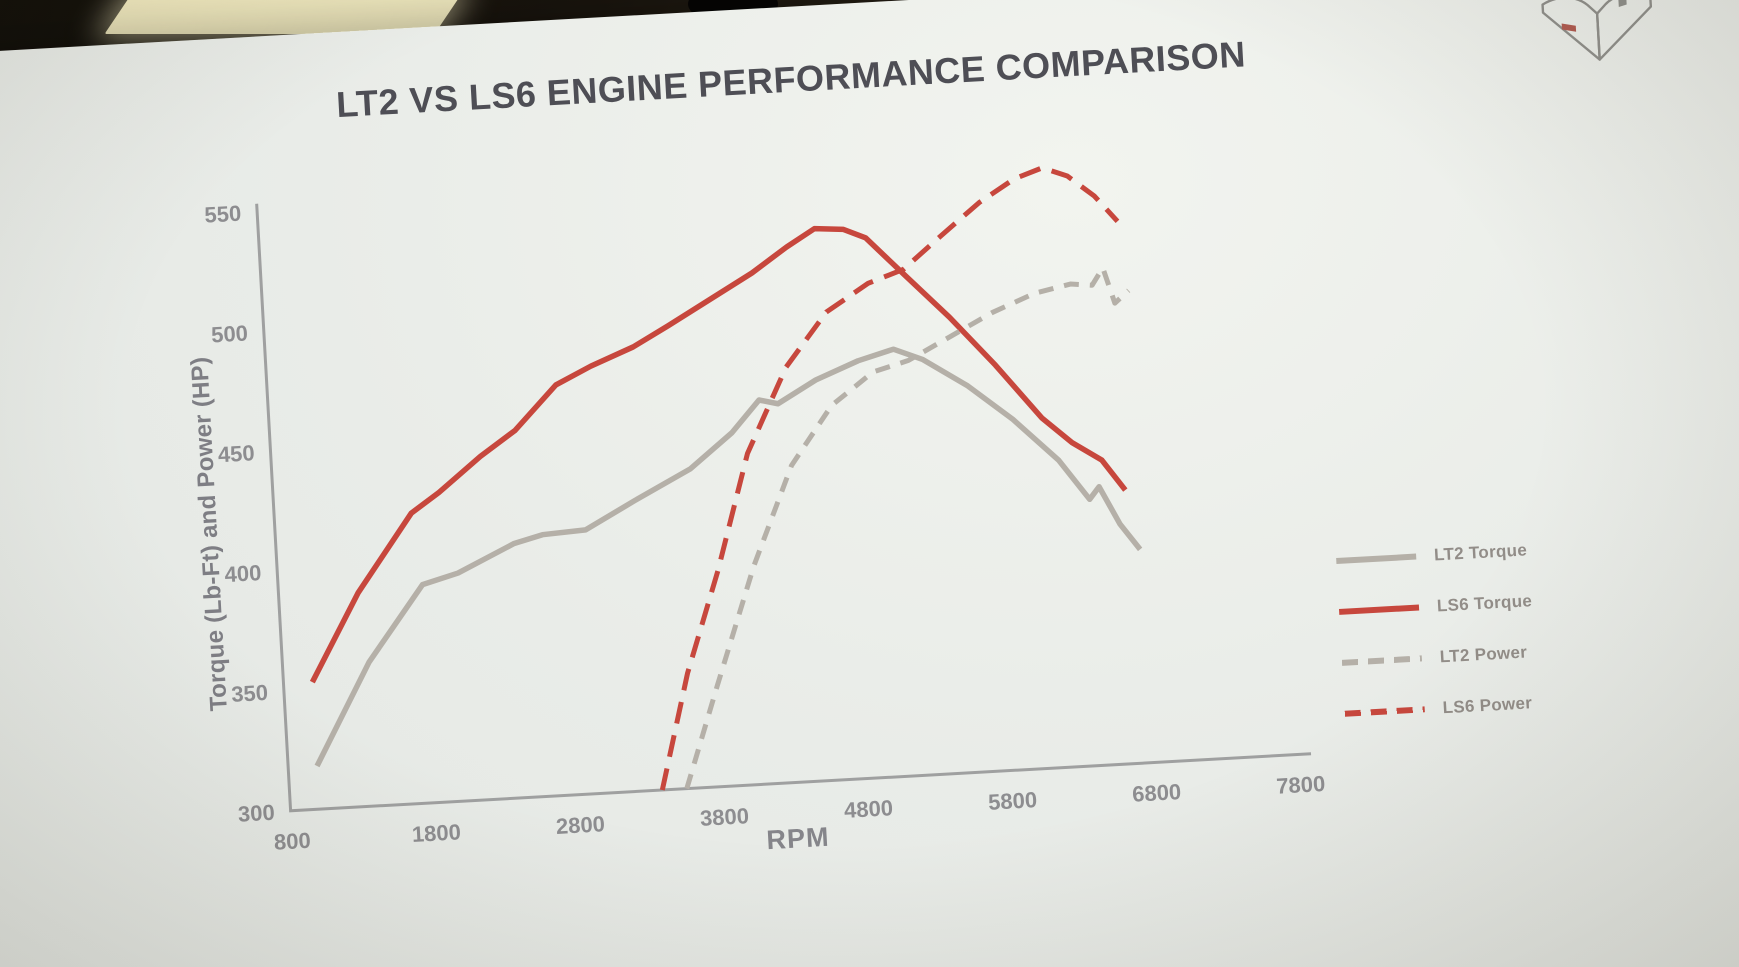 The width and height of the screenshot is (1739, 967). Describe the element at coordinates (256, 813) in the screenshot. I see `y-tick-label: 300` at that location.